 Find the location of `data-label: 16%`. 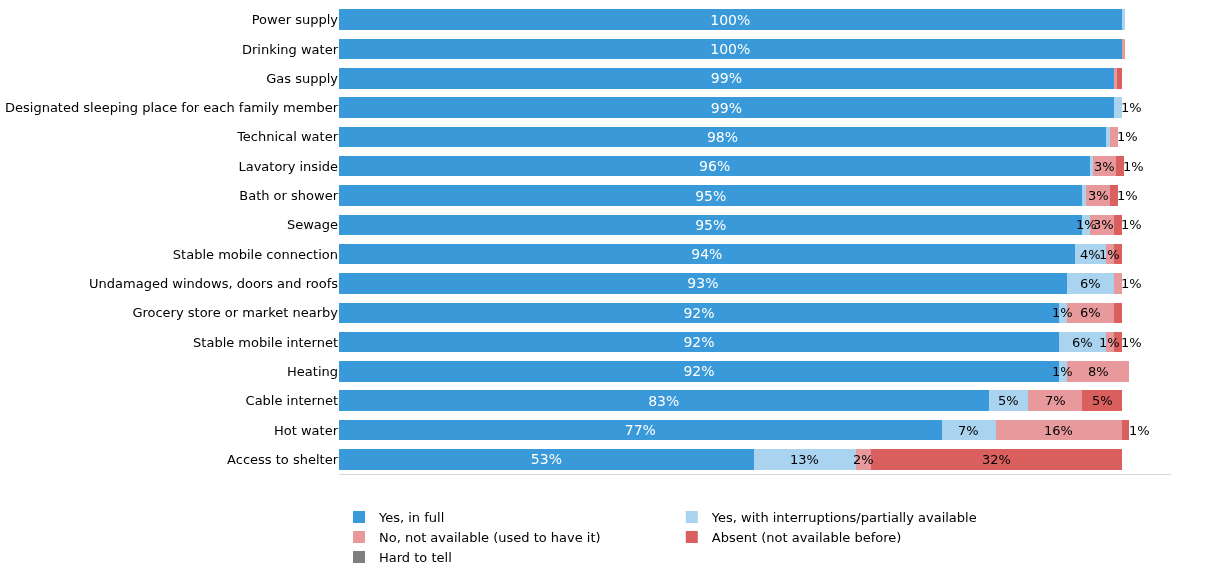

data-label: 16% is located at coordinates (1058, 430).